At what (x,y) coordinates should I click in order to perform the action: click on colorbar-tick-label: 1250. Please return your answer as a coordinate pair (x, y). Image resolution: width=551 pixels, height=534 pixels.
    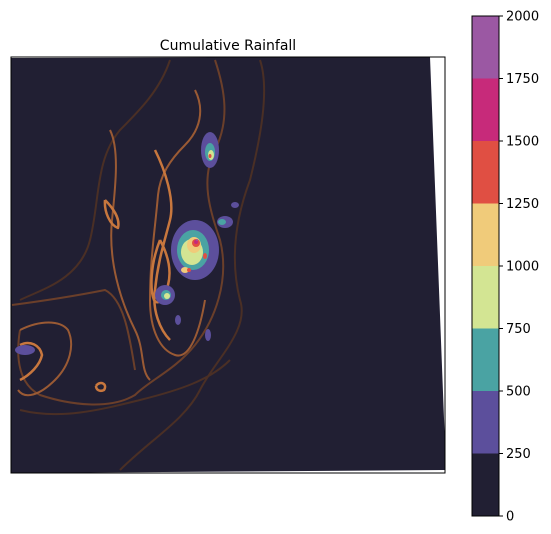
    Looking at the image, I should click on (522, 204).